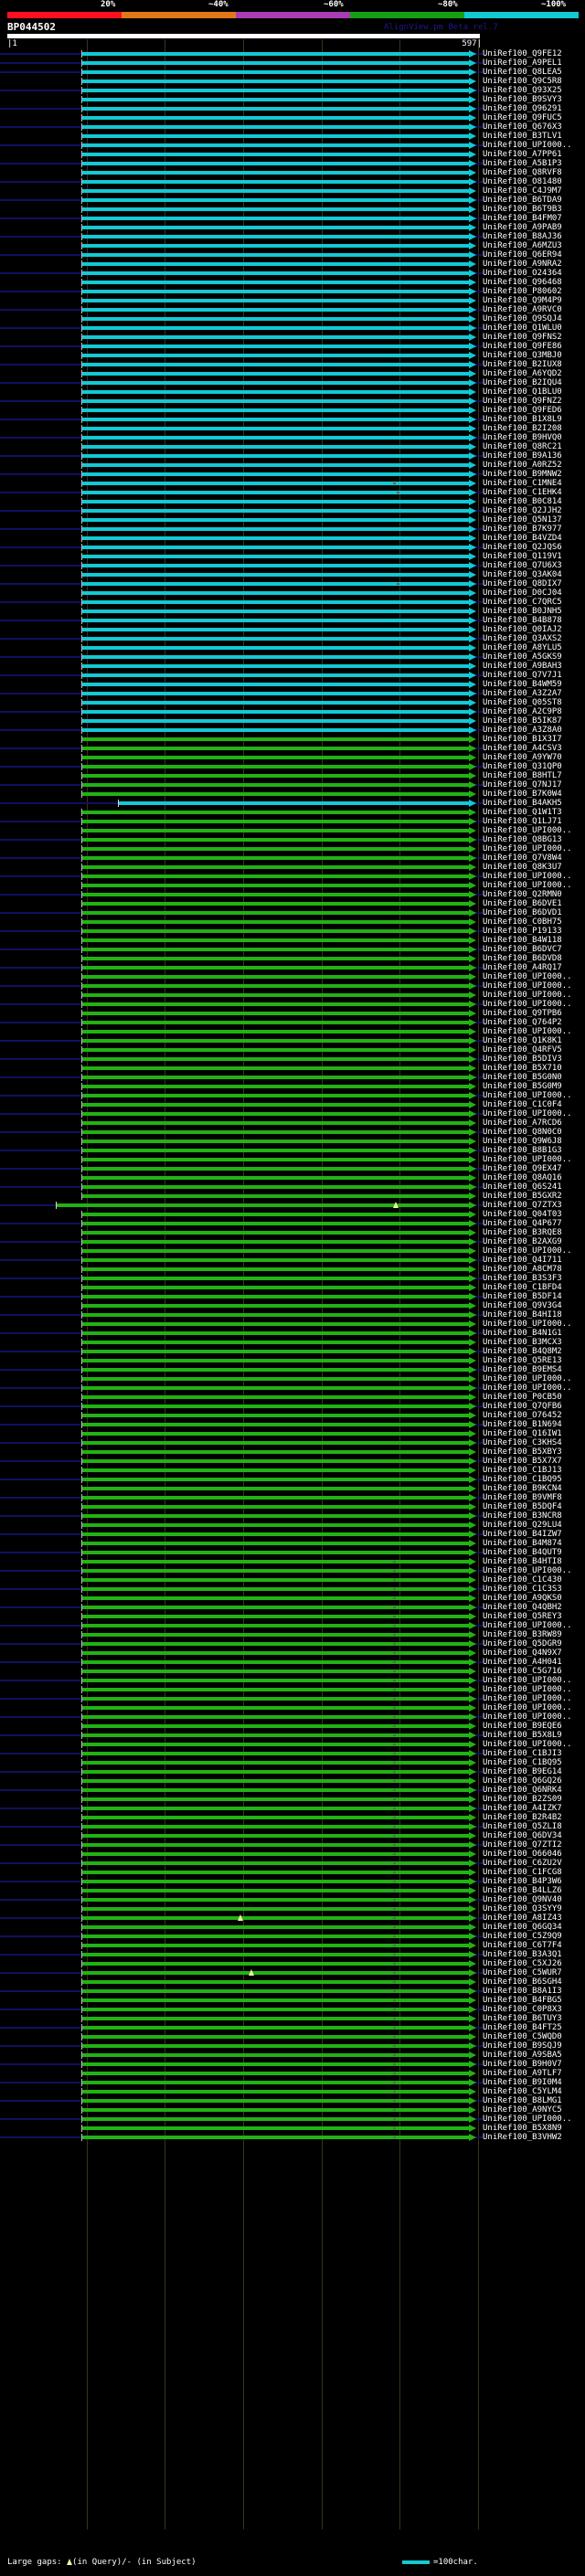 The height and width of the screenshot is (2576, 585). What do you see at coordinates (293, 1086) in the screenshot?
I see `alignment-row: UniRef100_B5G0M9` at bounding box center [293, 1086].